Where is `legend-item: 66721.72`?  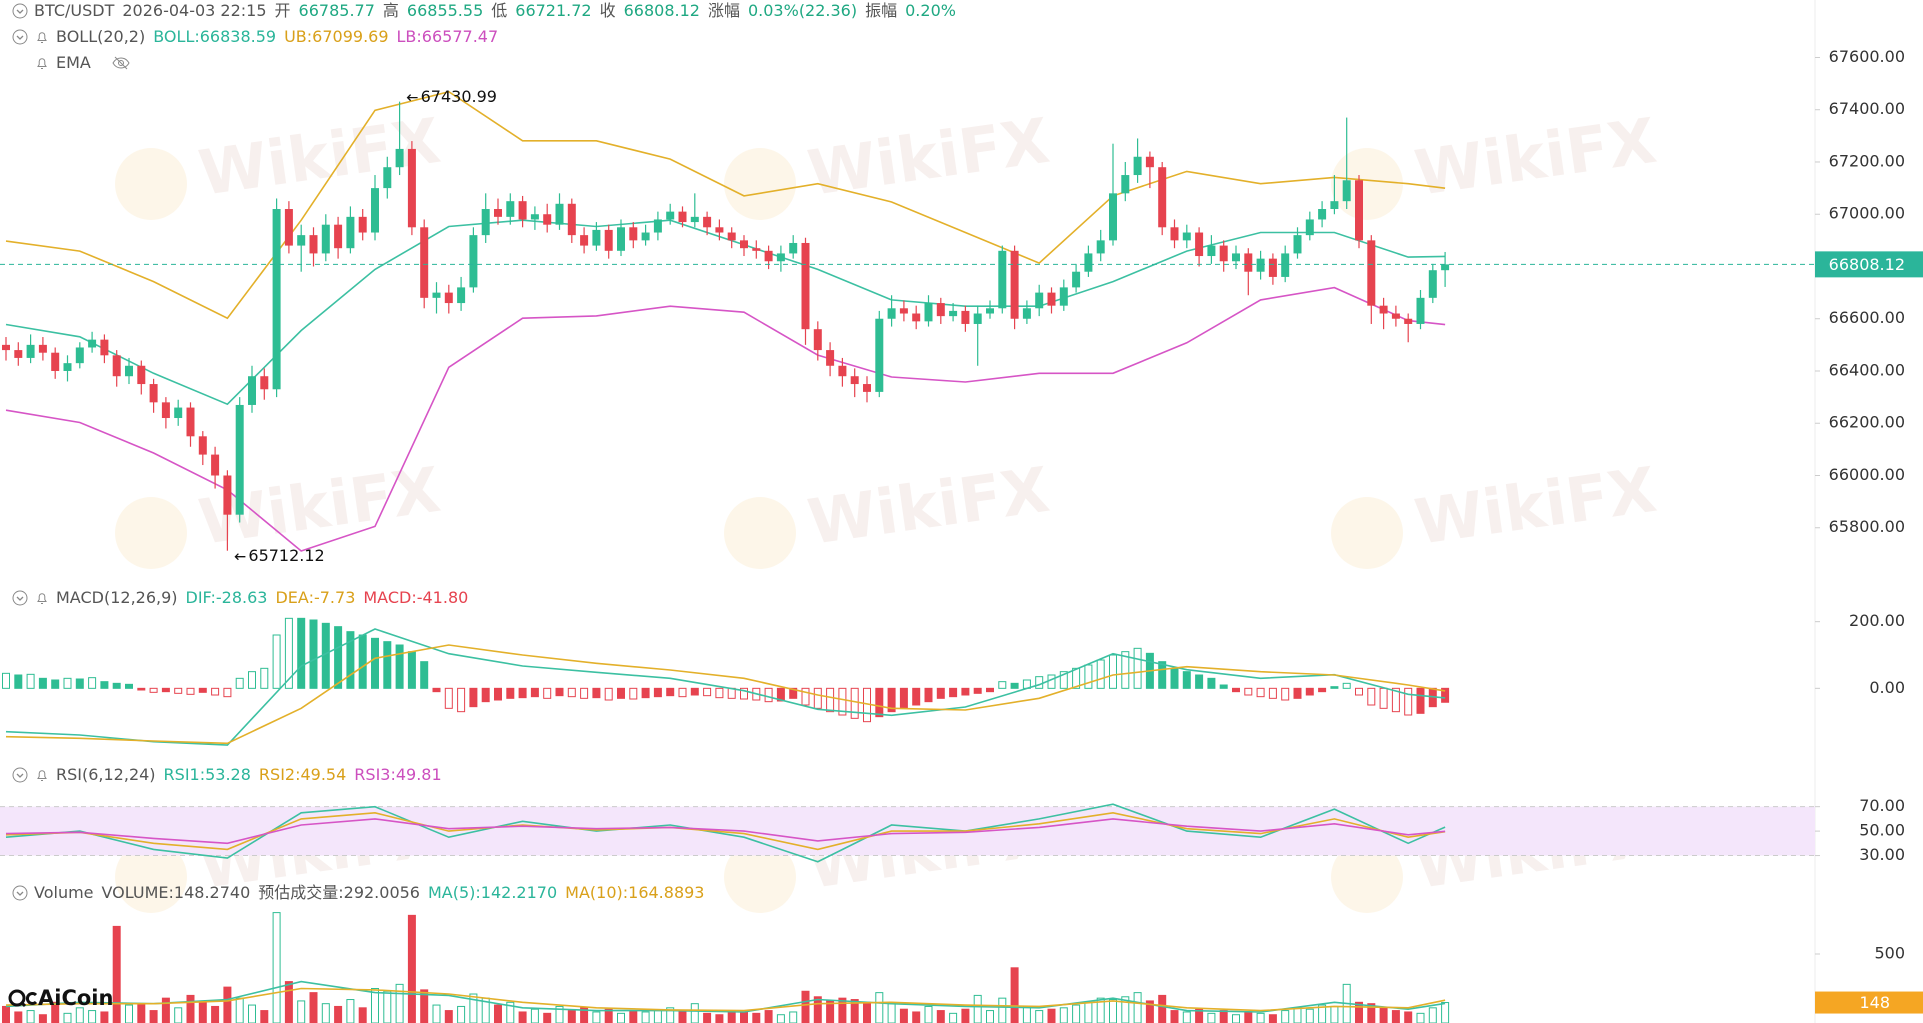 legend-item: 66721.72 is located at coordinates (553, 10).